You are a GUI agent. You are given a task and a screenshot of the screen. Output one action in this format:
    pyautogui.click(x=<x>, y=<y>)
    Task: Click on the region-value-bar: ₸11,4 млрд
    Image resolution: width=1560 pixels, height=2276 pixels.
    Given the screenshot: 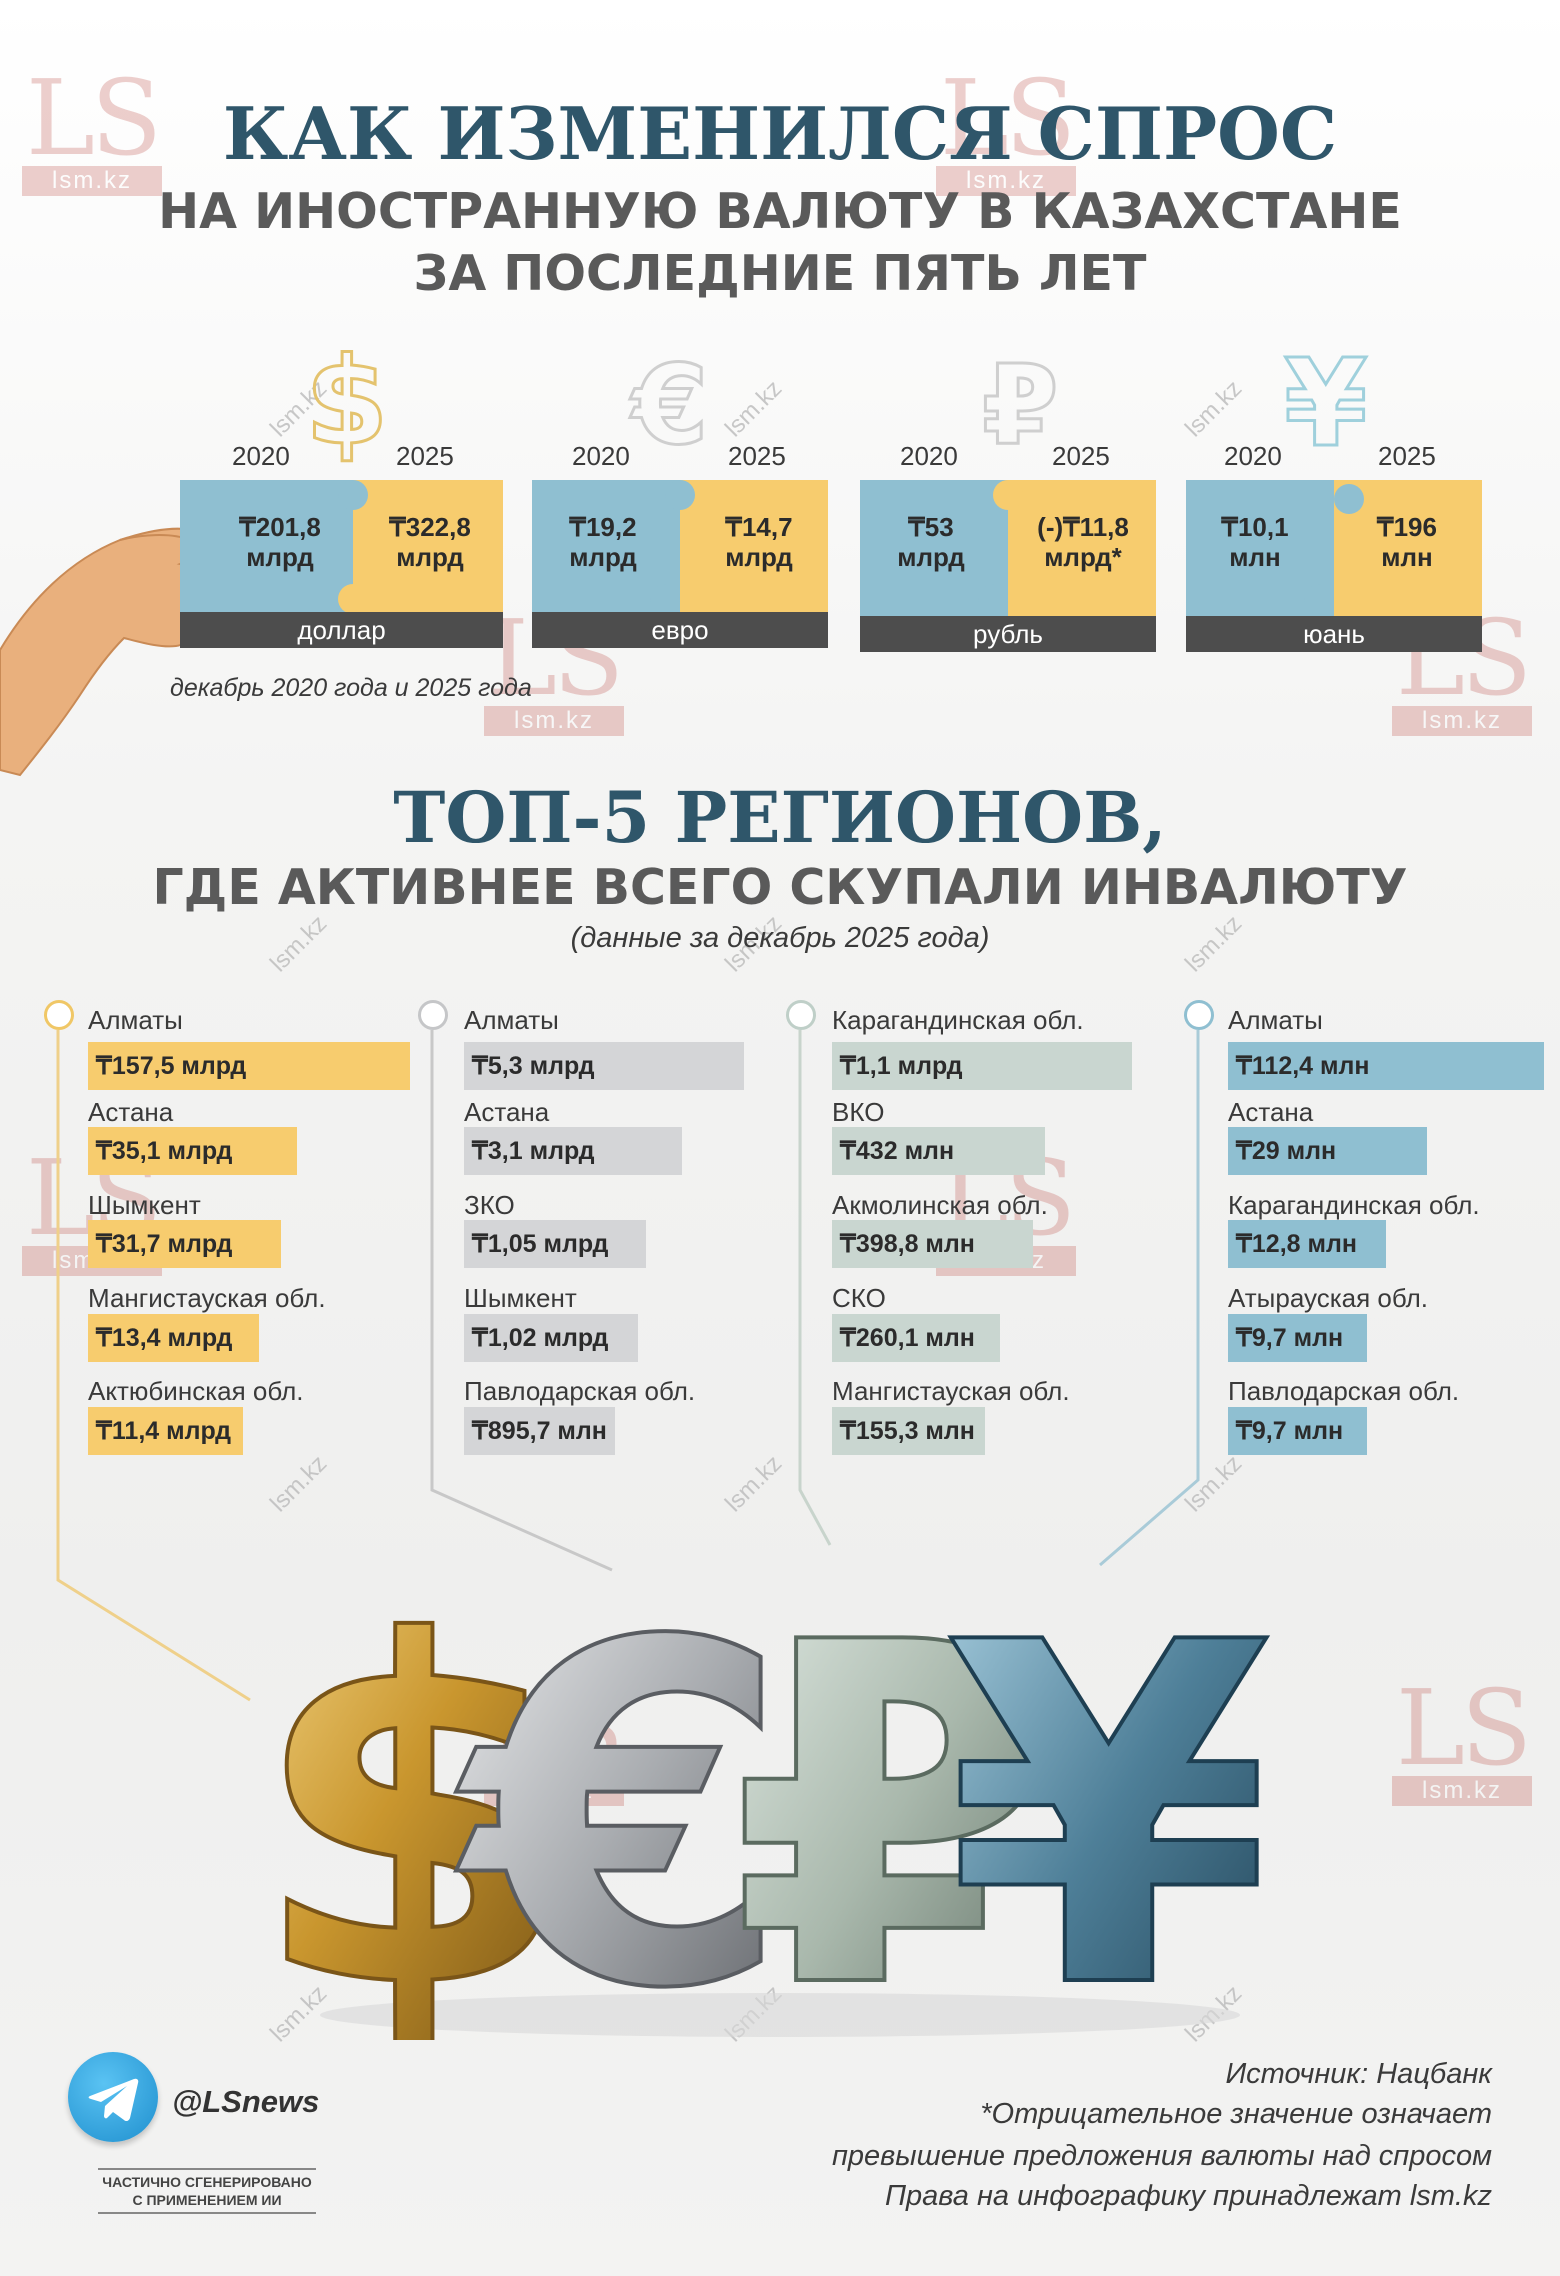 What is the action you would take?
    pyautogui.click(x=165, y=1431)
    